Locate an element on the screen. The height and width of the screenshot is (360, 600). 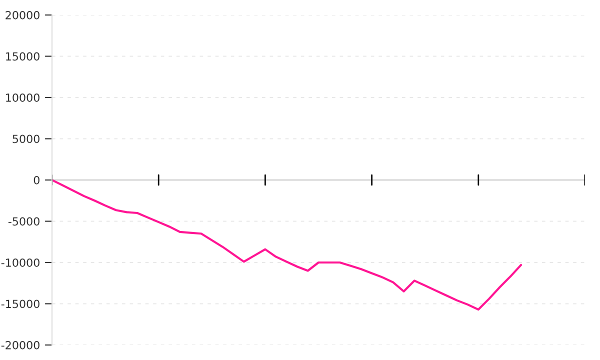
y-tick-label: 10000 is located at coordinates (23, 97).